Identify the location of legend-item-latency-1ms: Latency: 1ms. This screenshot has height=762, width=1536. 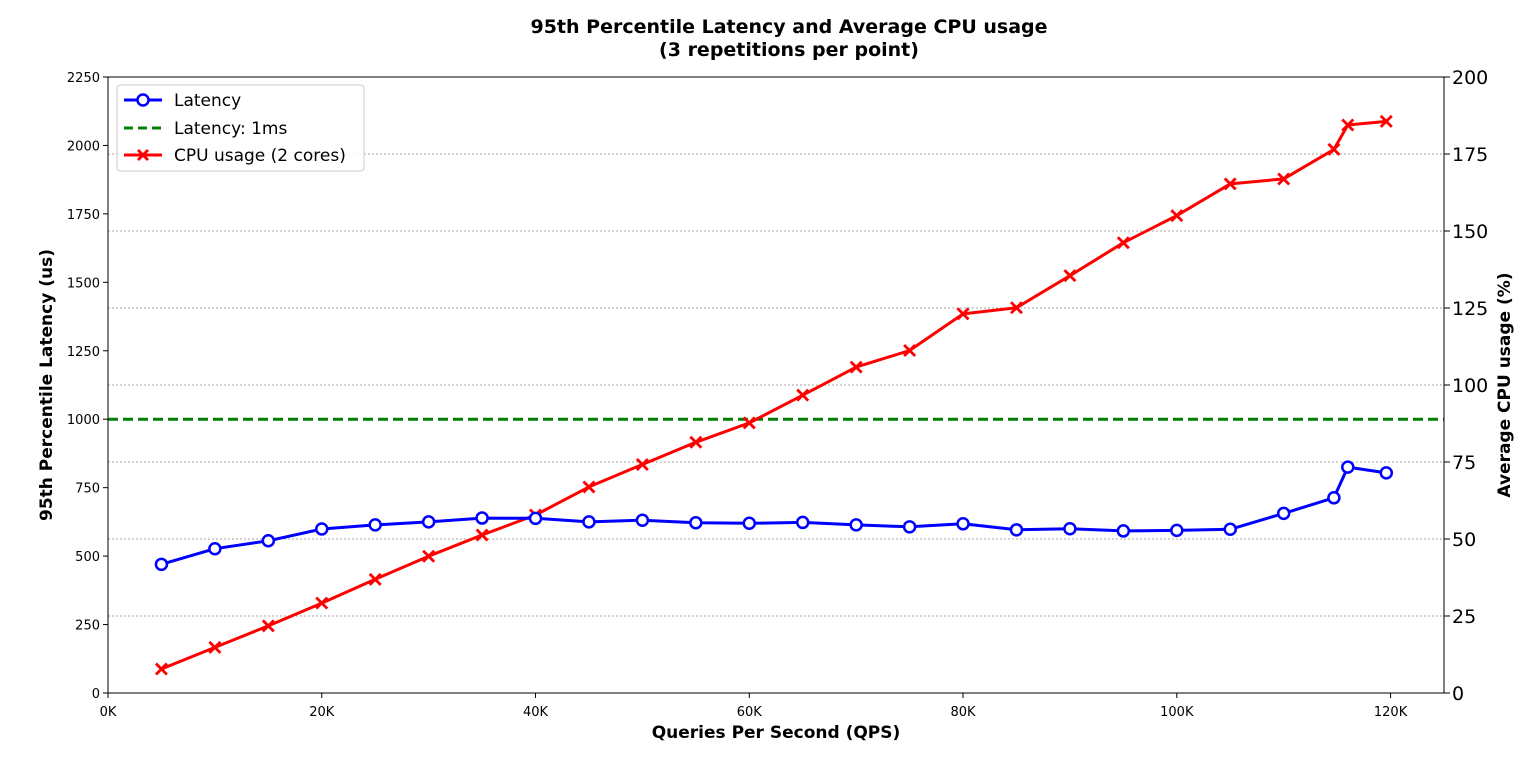
(205, 129).